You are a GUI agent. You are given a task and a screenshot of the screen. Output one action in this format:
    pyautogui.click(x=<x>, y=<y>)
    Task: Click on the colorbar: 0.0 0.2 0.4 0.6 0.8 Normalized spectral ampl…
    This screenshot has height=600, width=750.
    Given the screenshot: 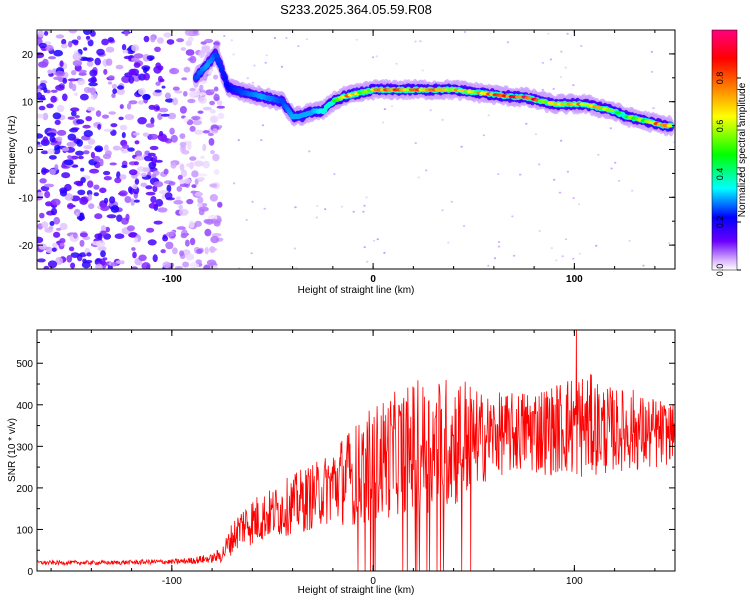 What is the action you would take?
    pyautogui.click(x=729, y=152)
    